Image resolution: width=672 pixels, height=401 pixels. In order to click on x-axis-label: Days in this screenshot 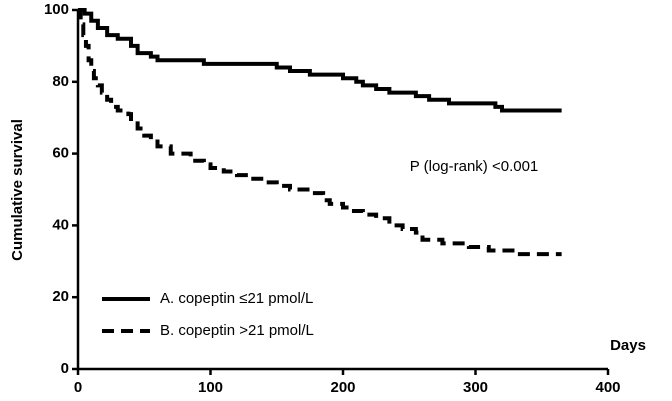, I will do `click(628, 345)`.